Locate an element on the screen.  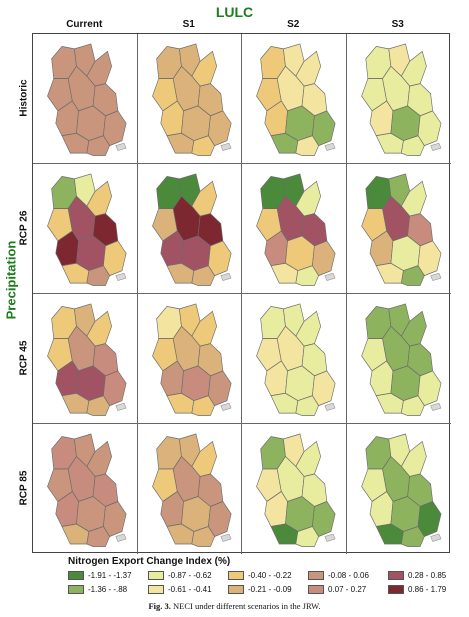
legend-item: 0.07 - 0.27 is located at coordinates (337, 589).